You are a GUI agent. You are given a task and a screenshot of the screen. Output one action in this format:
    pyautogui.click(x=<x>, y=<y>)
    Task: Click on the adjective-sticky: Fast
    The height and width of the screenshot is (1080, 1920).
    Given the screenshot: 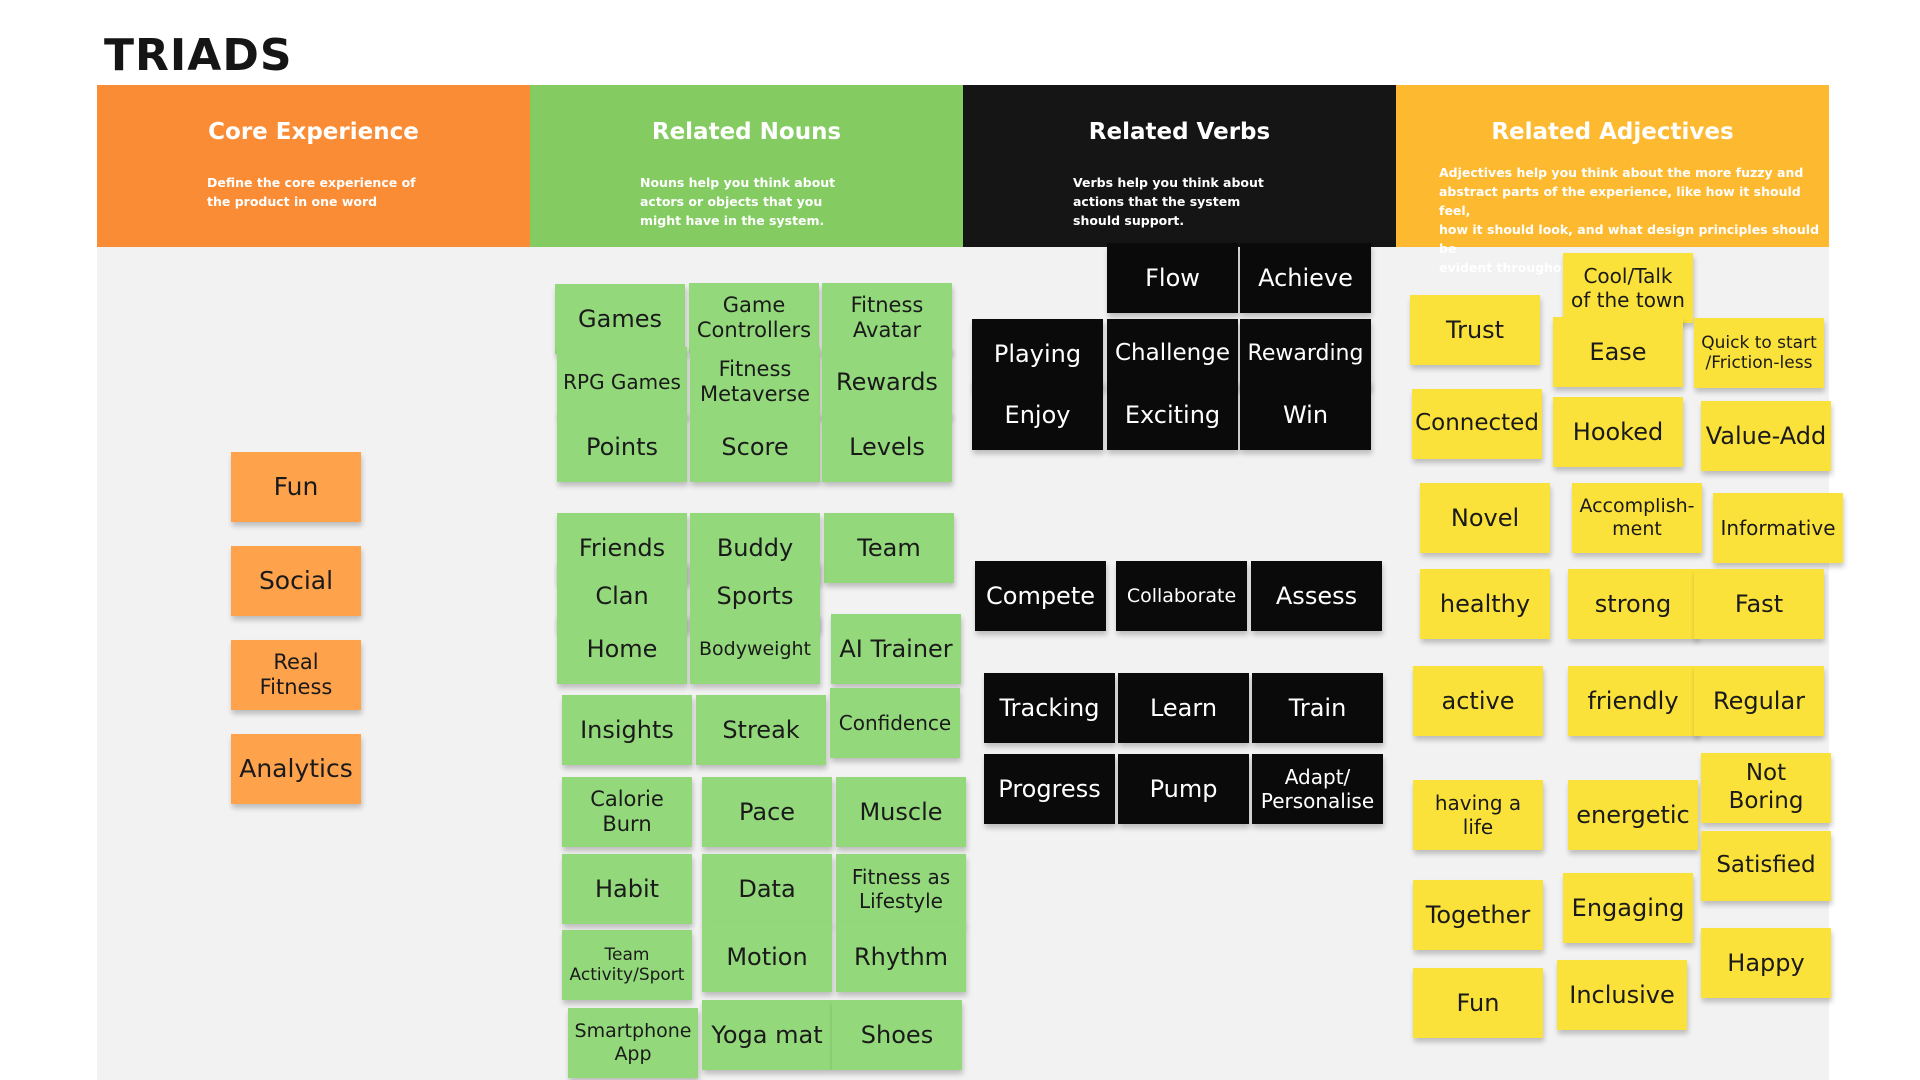 What is the action you would take?
    pyautogui.click(x=1759, y=604)
    